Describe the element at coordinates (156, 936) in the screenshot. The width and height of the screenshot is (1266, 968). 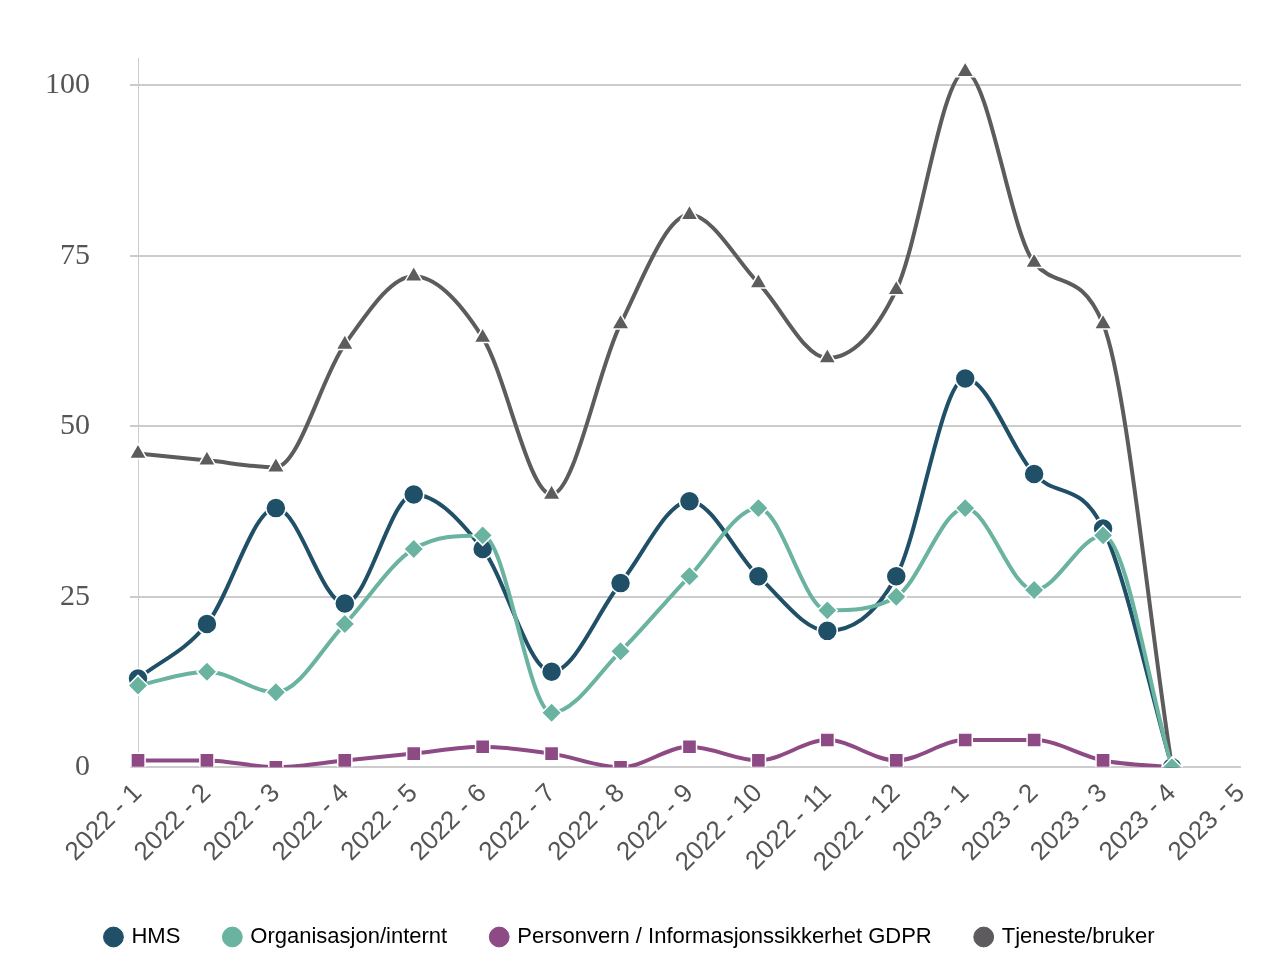
I see `legend-label: HMS` at that location.